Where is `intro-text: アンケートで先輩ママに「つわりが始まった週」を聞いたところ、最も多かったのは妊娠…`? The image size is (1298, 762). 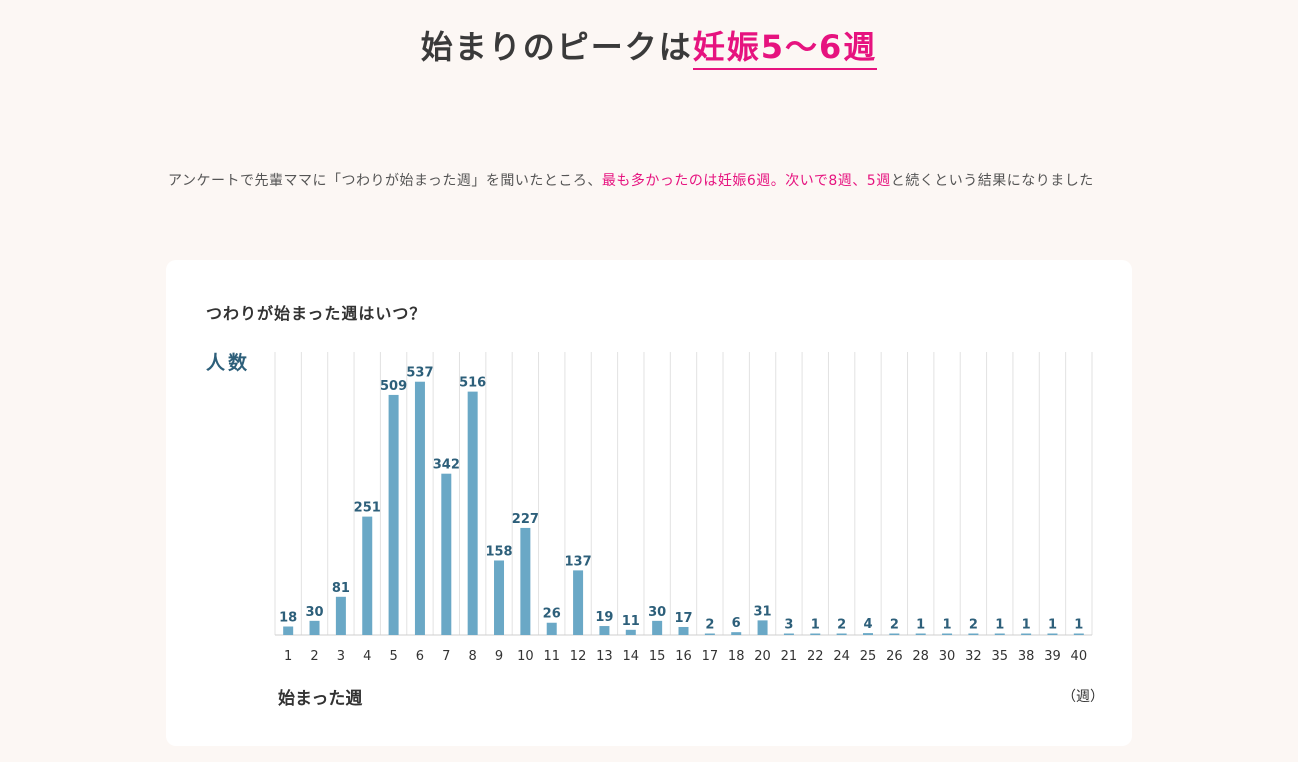
intro-text: アンケートで先輩ママに「つわりが始まった週」を聞いたところ、最も多かったのは妊娠… is located at coordinates (648, 181).